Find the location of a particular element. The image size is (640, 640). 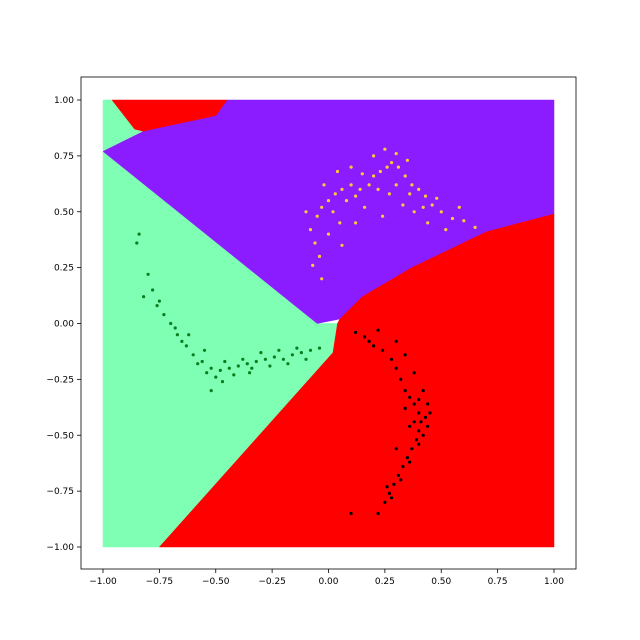

y-tick-label: 1.00 is located at coordinates (64, 101).